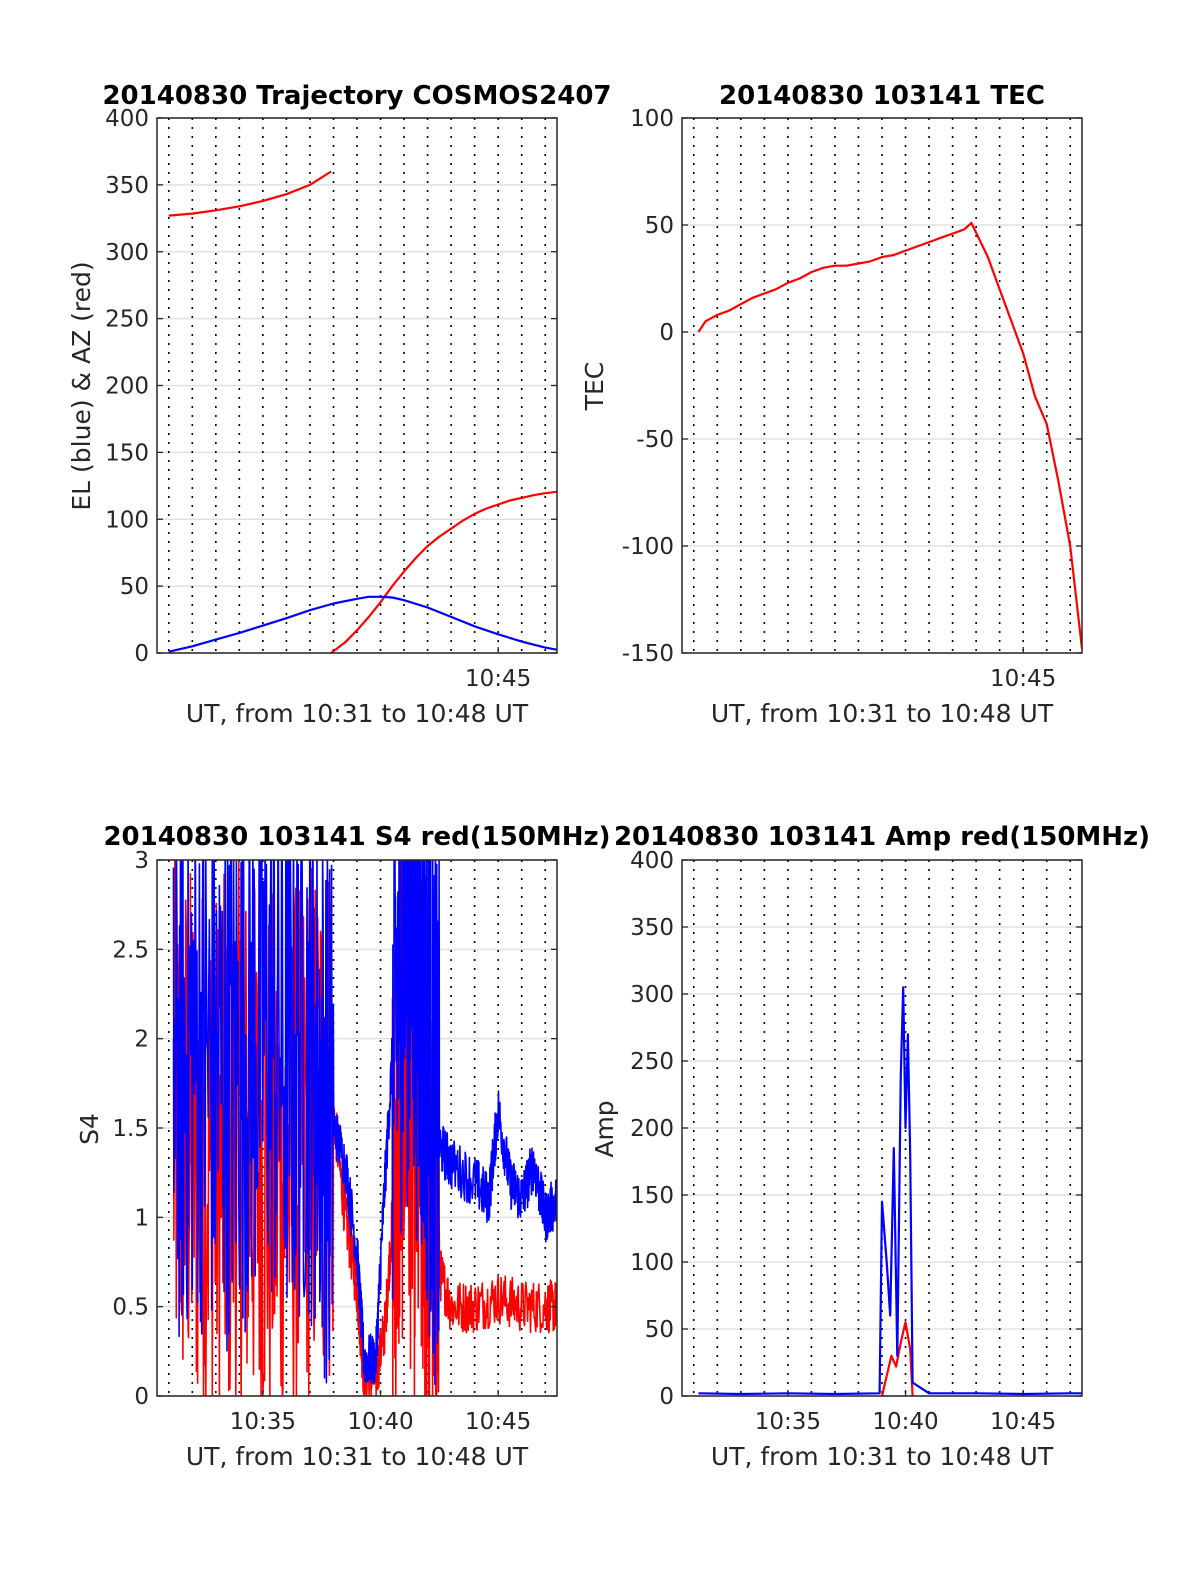 This screenshot has width=1200, height=1575. What do you see at coordinates (882, 96) in the screenshot?
I see `chart-title: 20140830 103141 TEC` at bounding box center [882, 96].